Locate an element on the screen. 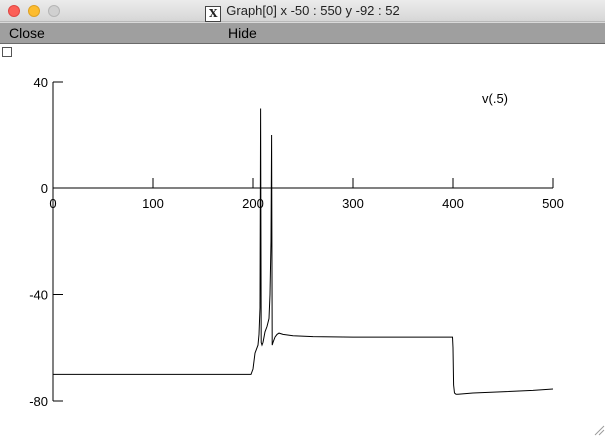 The height and width of the screenshot is (436, 605). resize-grip-icon is located at coordinates (599, 430).